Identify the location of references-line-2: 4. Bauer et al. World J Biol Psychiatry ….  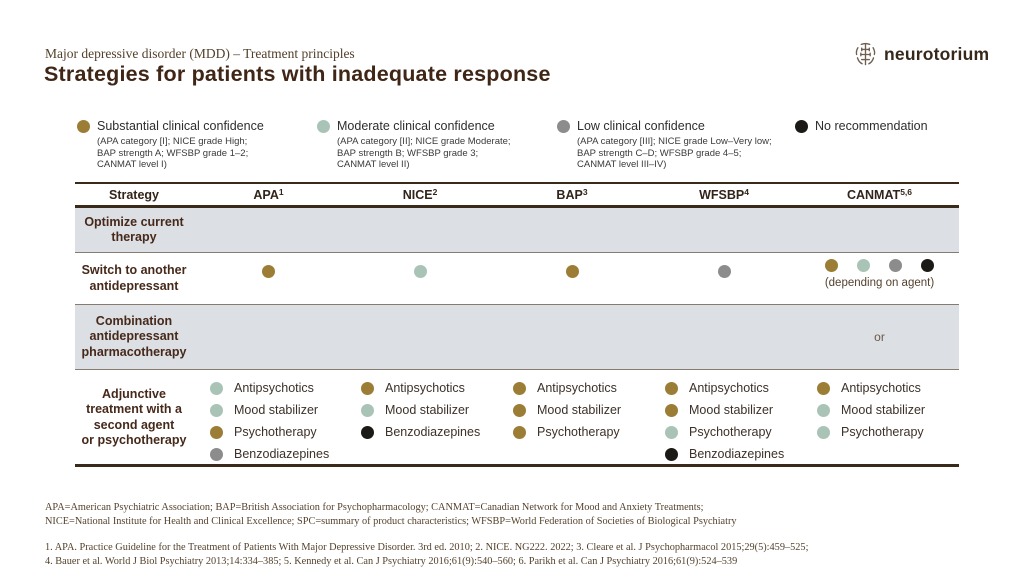
(391, 561).